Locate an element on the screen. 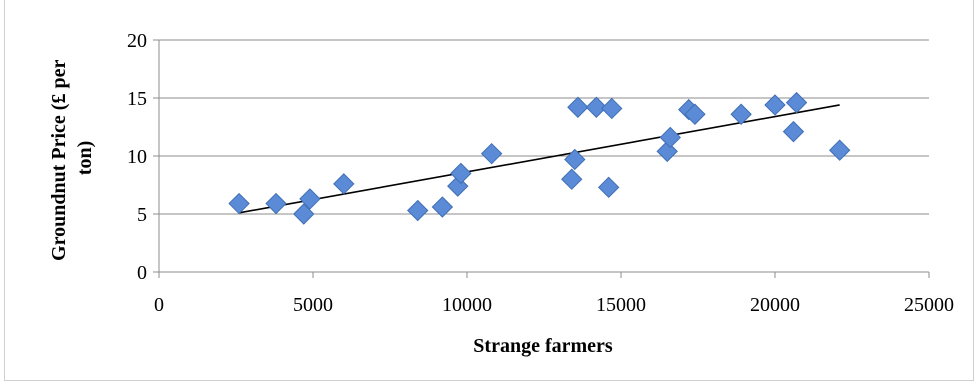 Image resolution: width=978 pixels, height=384 pixels. x-tick-label: 10000 is located at coordinates (467, 305).